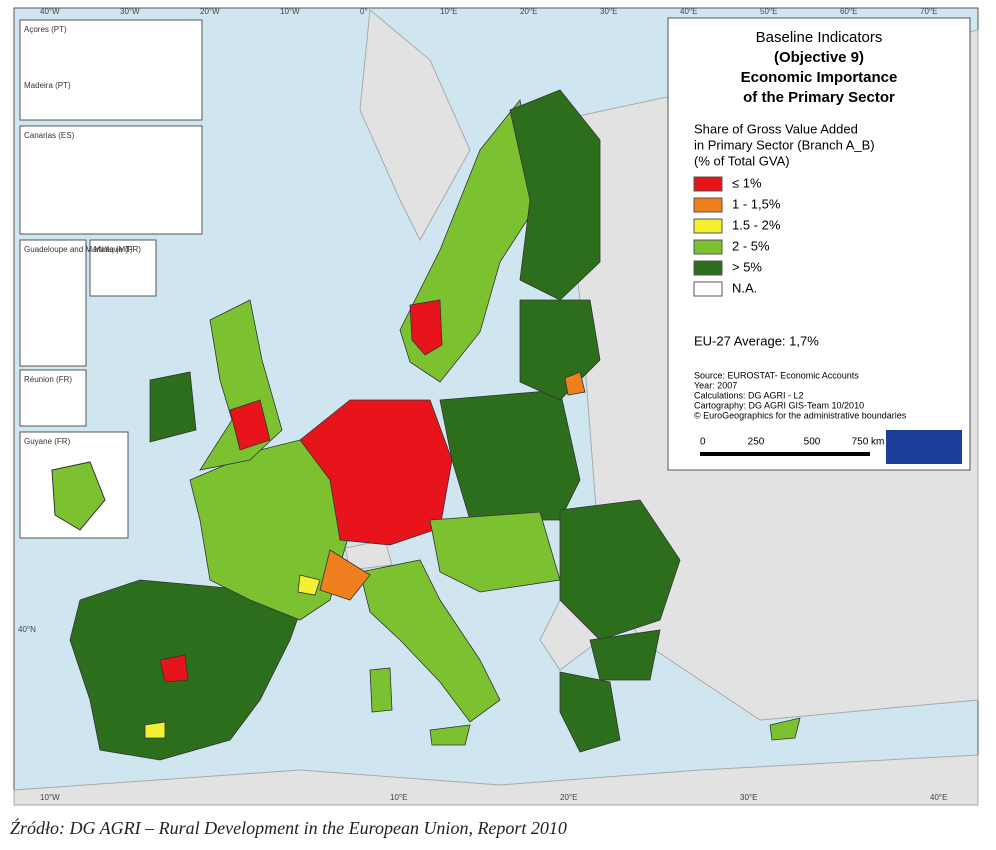 This screenshot has width=996, height=850. Describe the element at coordinates (210, 11) in the screenshot. I see `graticule-label: 20°W` at that location.